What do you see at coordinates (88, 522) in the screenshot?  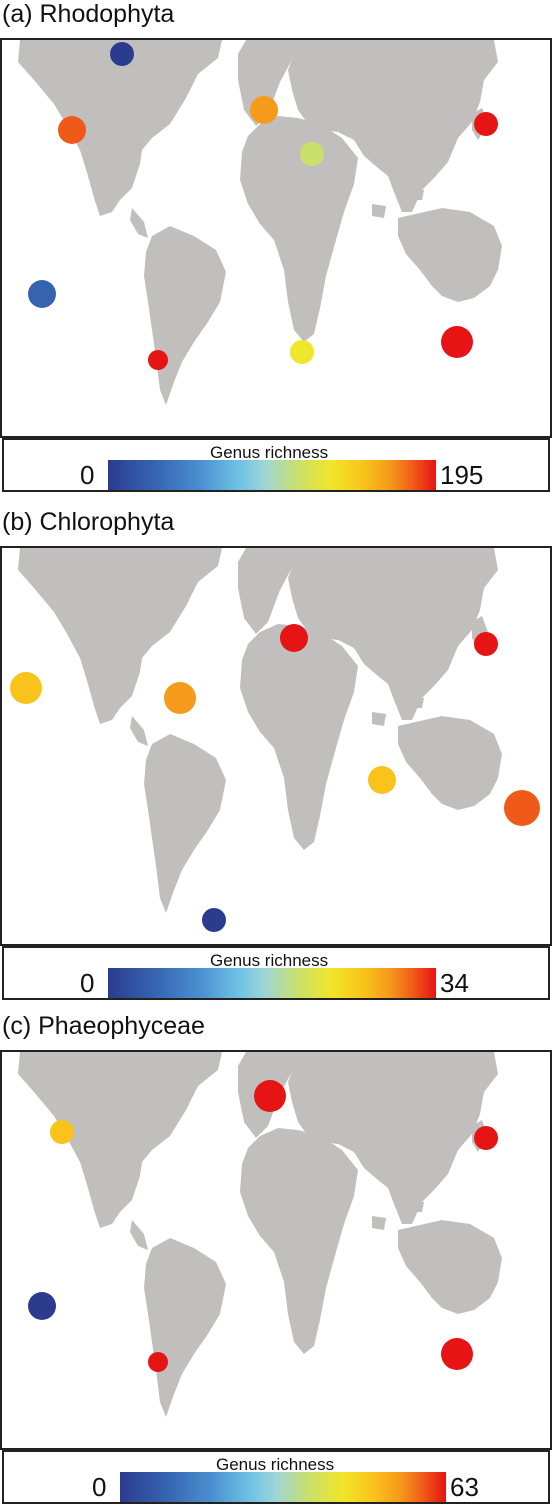 I see `panel-title: (b) Chlorophyta` at bounding box center [88, 522].